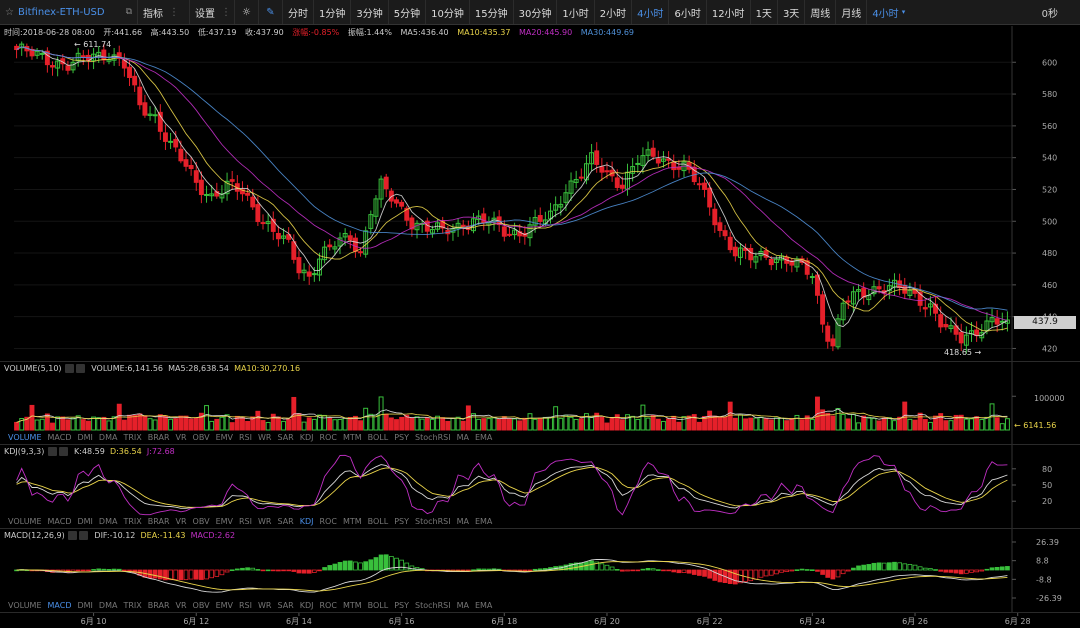  I want to click on symbol-selector: ☆ Bitfinex-ETH-USD ⧉, so click(69, 12).